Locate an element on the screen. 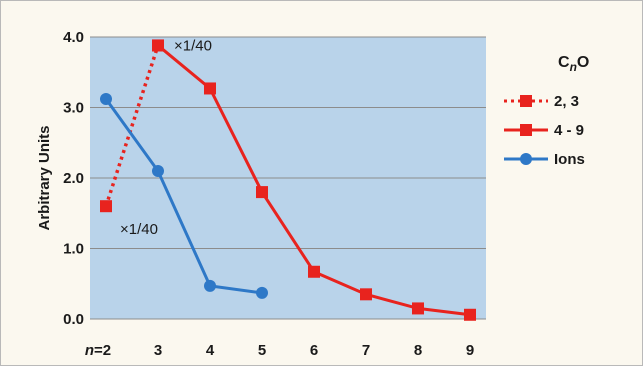 The image size is (643, 366). y-tick-label: 4.0 is located at coordinates (73, 37).